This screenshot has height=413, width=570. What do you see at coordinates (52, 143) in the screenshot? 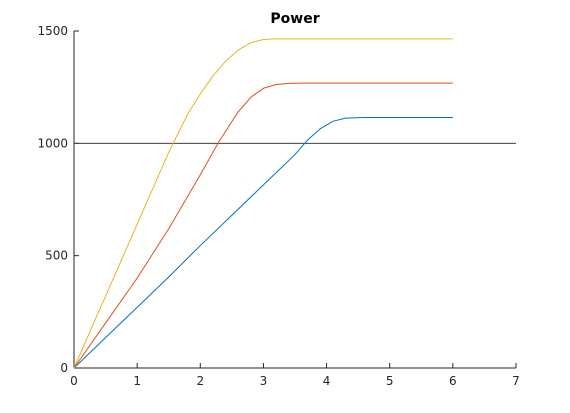
I see `y-tick-label: 1000` at bounding box center [52, 143].